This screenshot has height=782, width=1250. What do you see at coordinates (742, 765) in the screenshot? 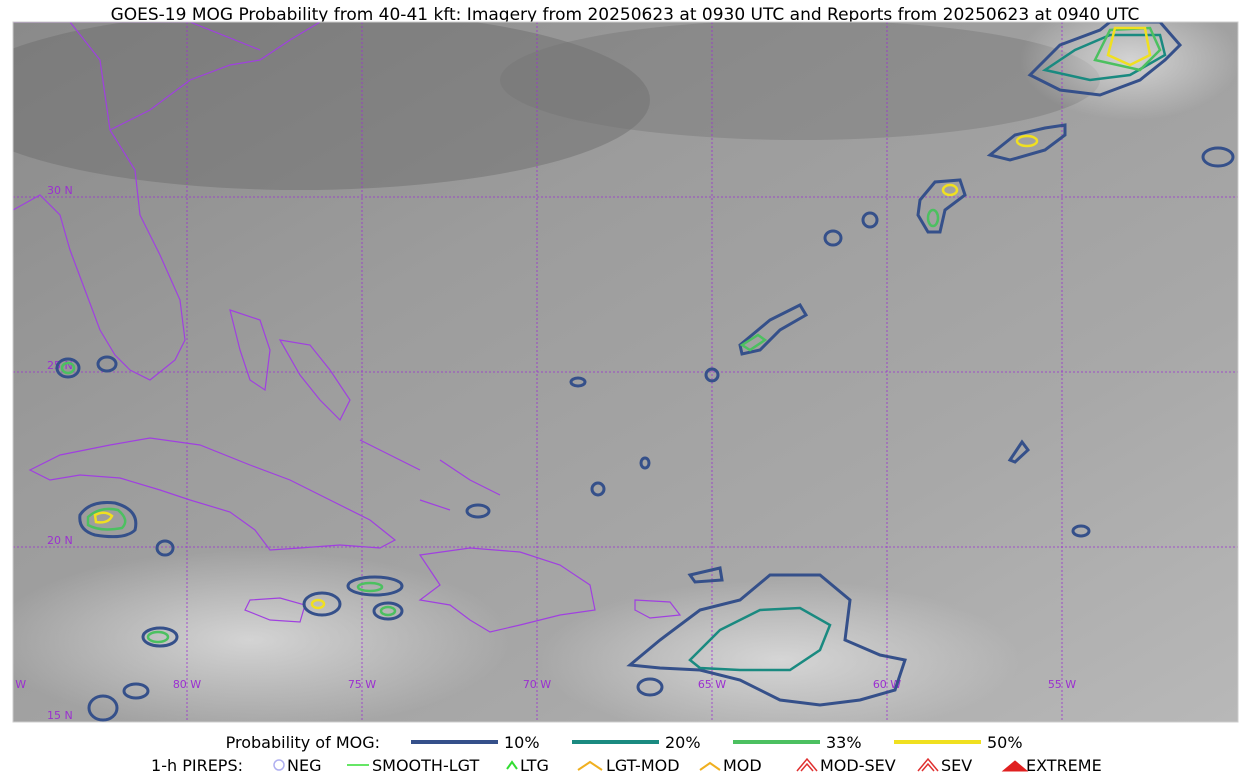
I see `pirep-label: MOD` at bounding box center [742, 765].